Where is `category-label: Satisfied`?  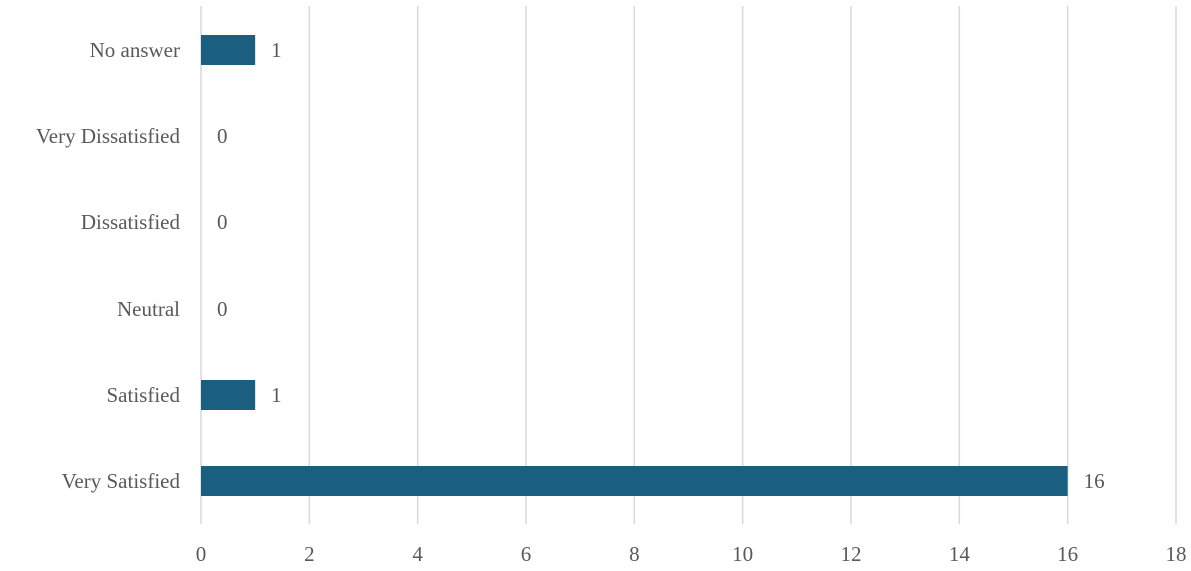 category-label: Satisfied is located at coordinates (144, 395).